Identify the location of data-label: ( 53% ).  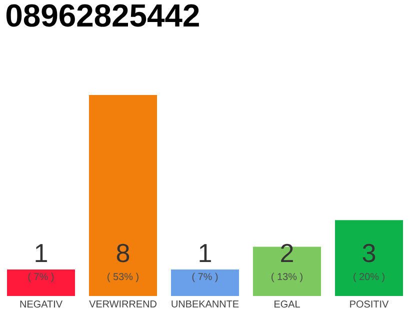
(123, 277).